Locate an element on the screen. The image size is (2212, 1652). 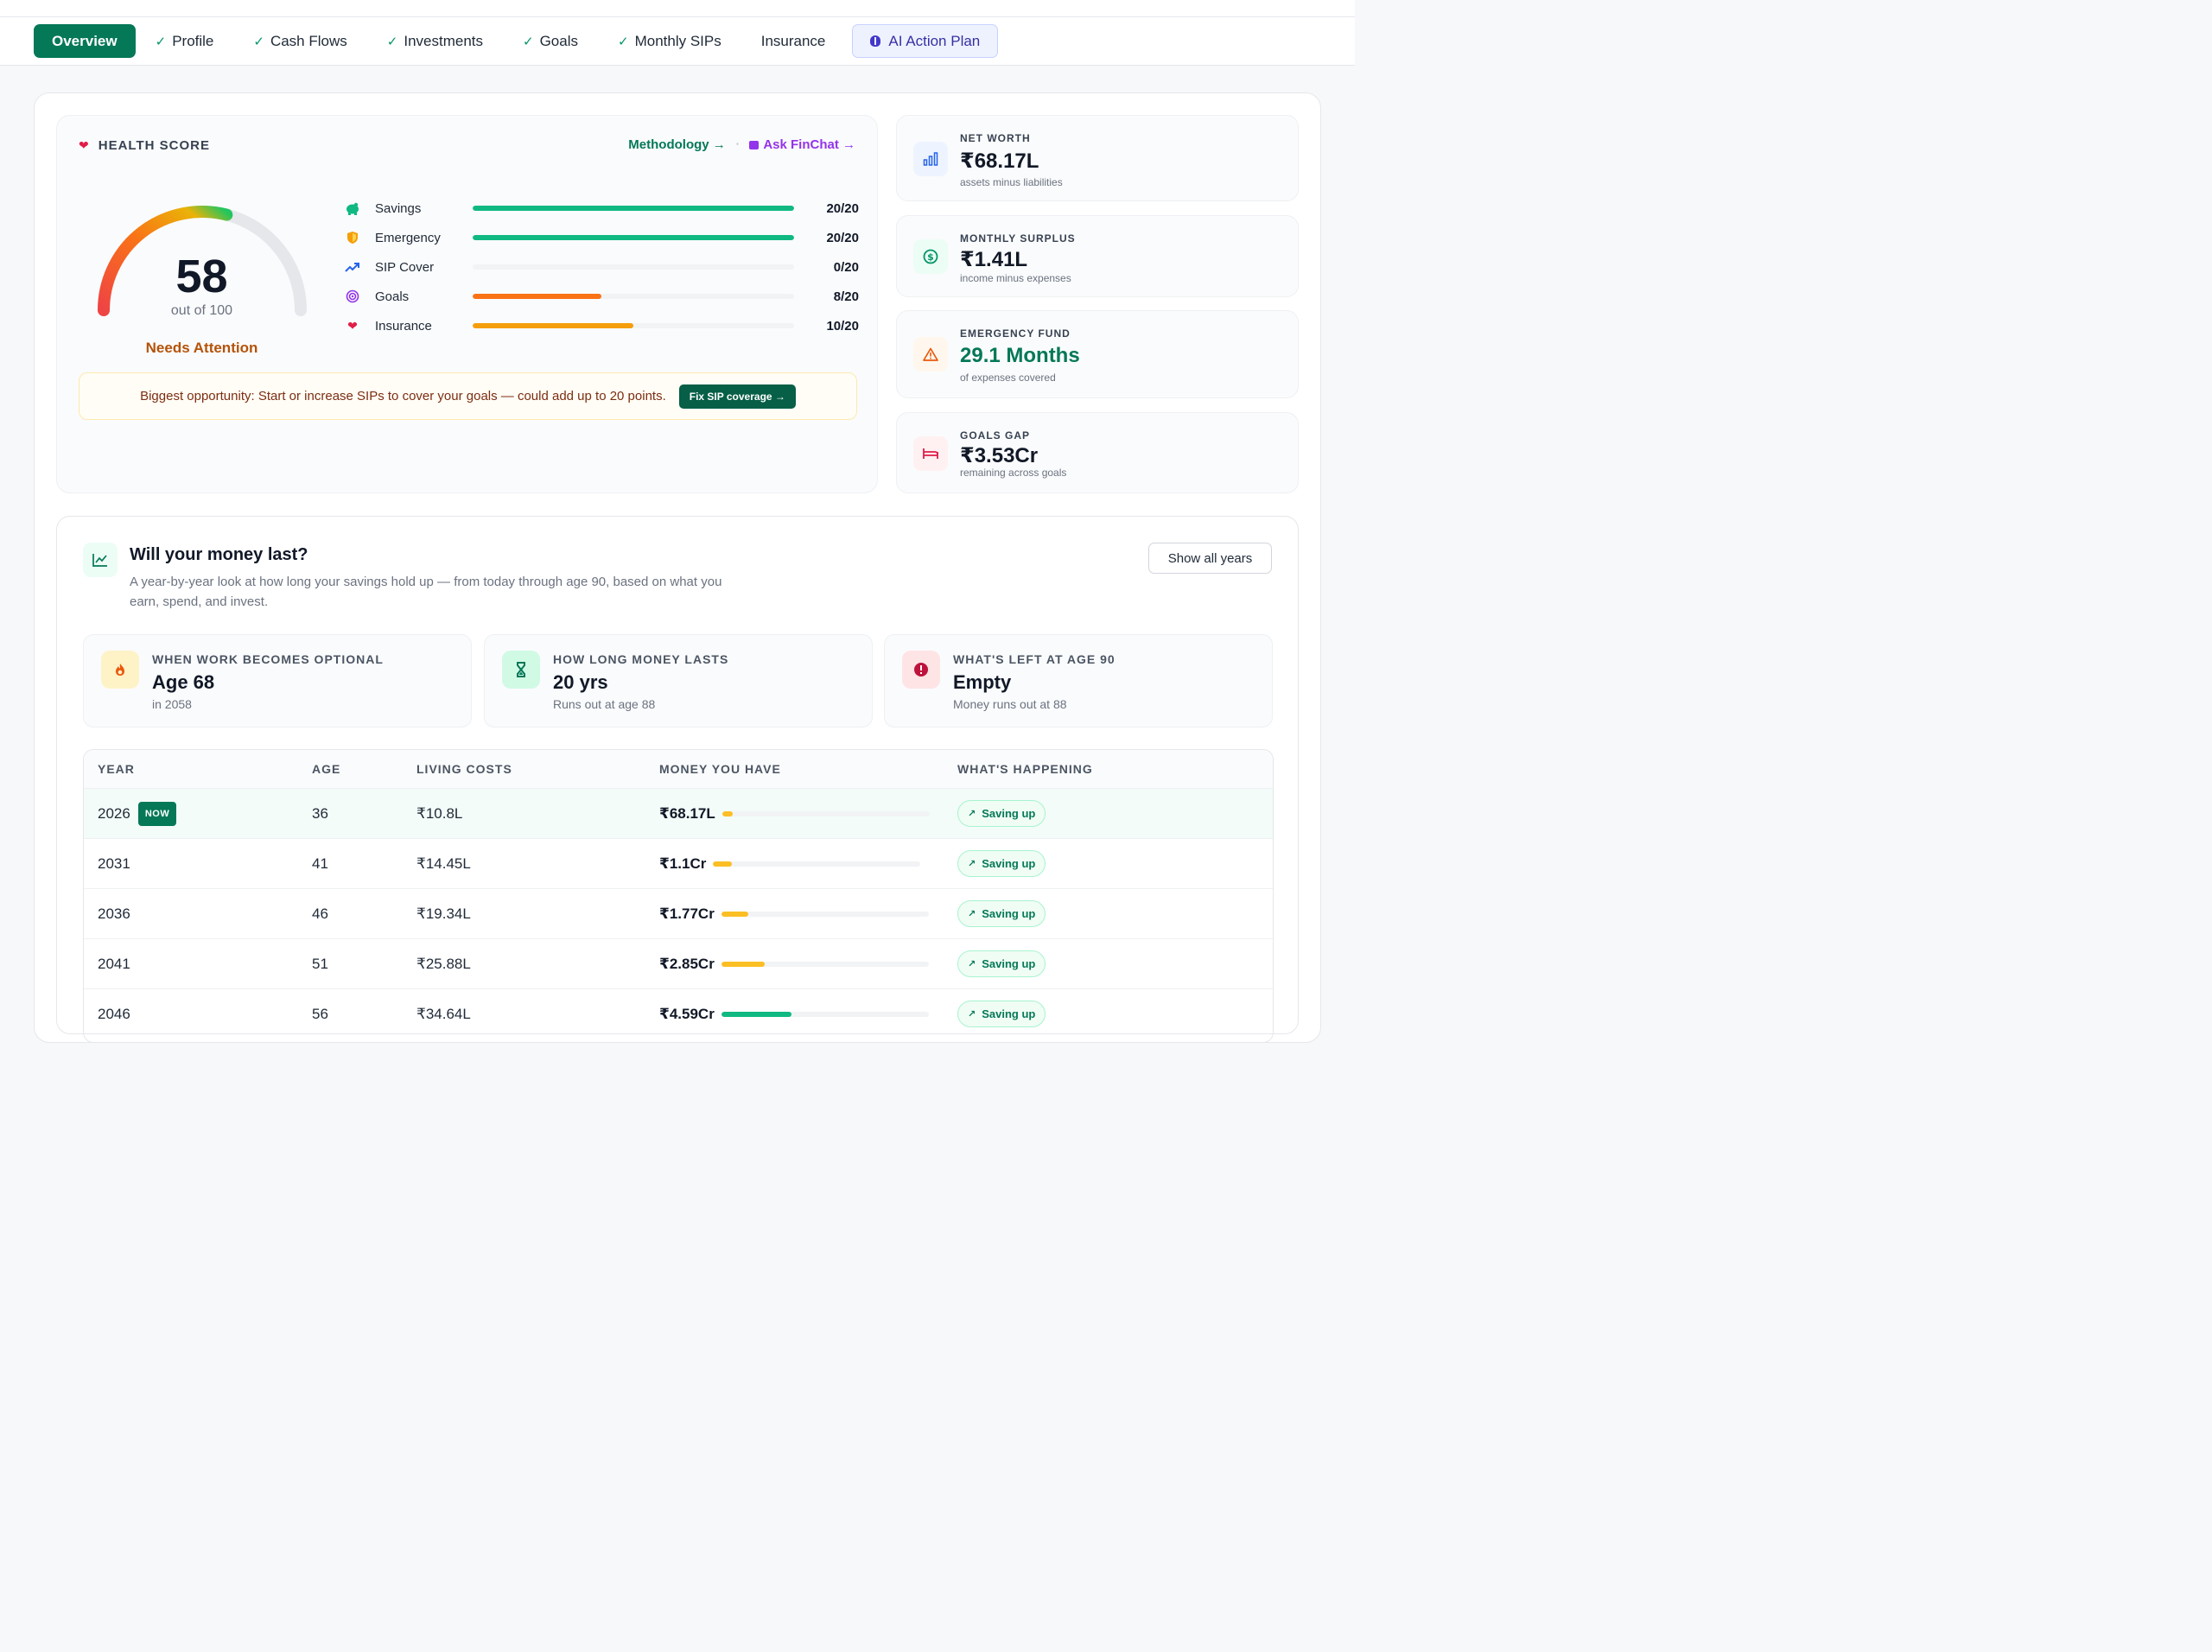
table-row: 2026 NOW 36 ₹10.8L ₹68.17L ↗ Saving up is located at coordinates (678, 813).